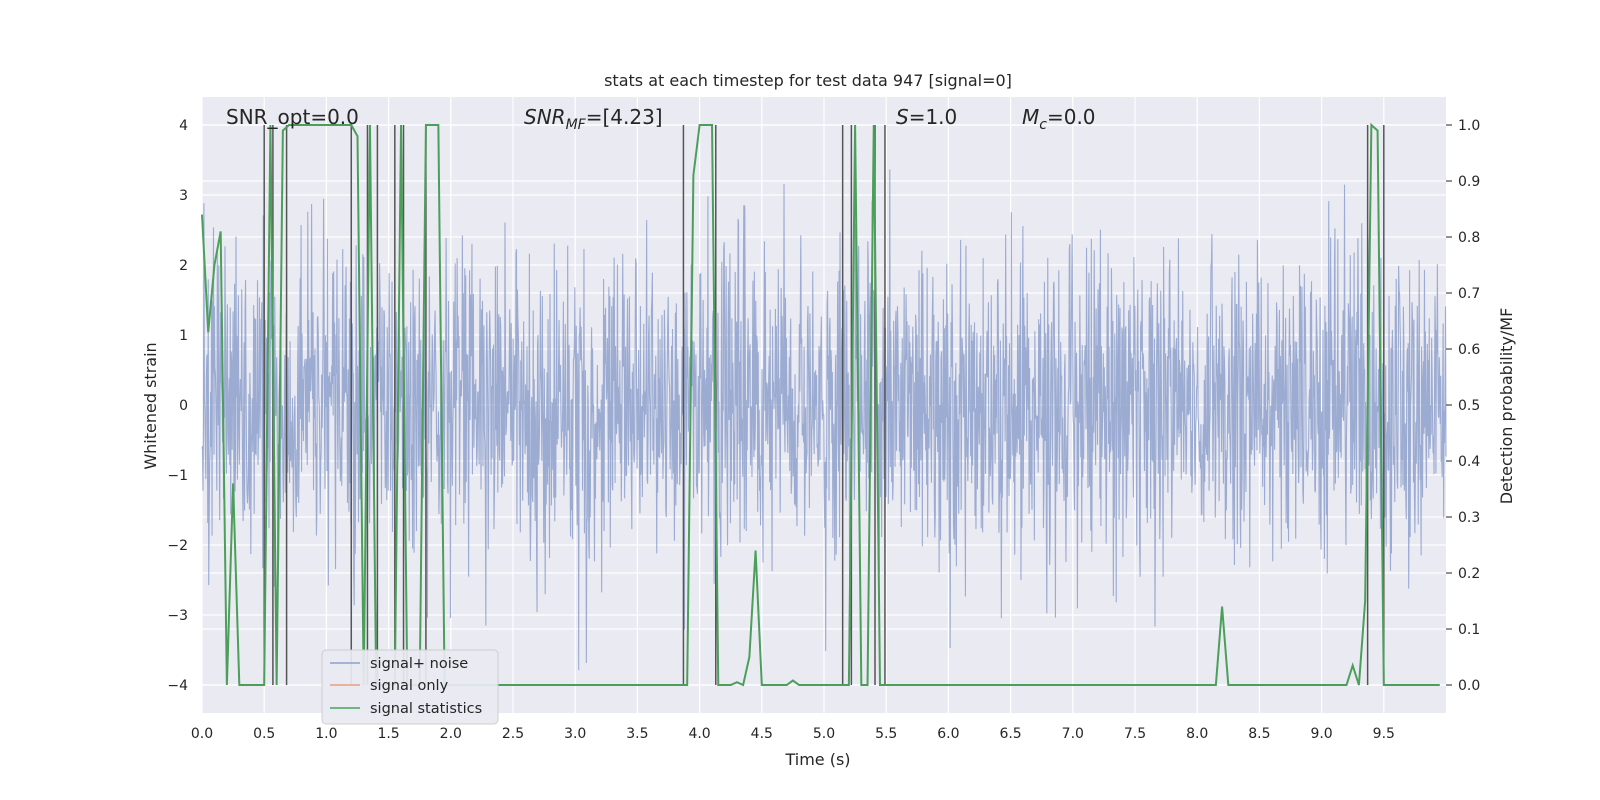 Image resolution: width=1600 pixels, height=800 pixels. What do you see at coordinates (1073, 734) in the screenshot?
I see `x-tick-label: 7.0` at bounding box center [1073, 734].